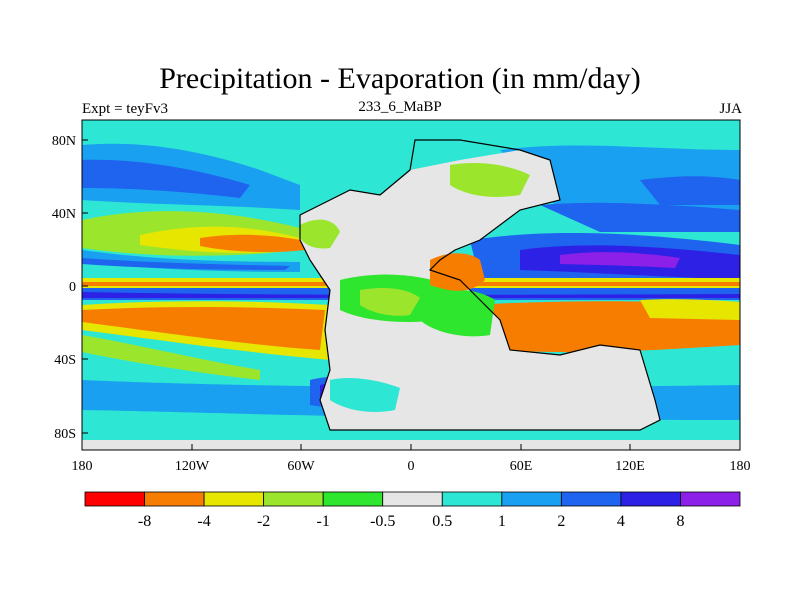 The width and height of the screenshot is (800, 600). I want to click on colorbar-label: 2, so click(561, 521).